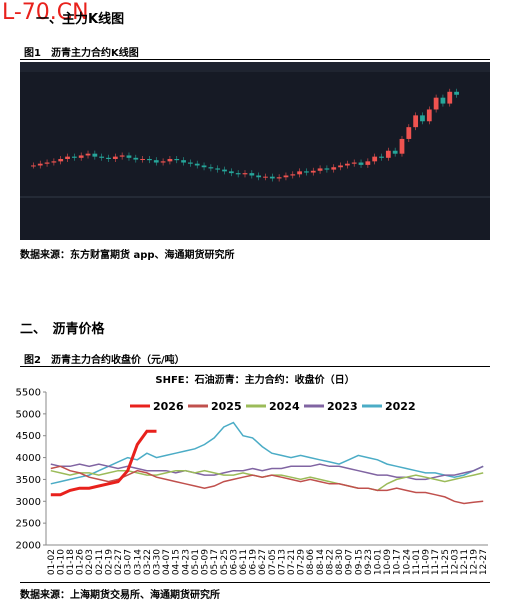 The image size is (509, 607). What do you see at coordinates (206, 562) in the screenshot?
I see `x-tick-label: 05-09` at bounding box center [206, 562].